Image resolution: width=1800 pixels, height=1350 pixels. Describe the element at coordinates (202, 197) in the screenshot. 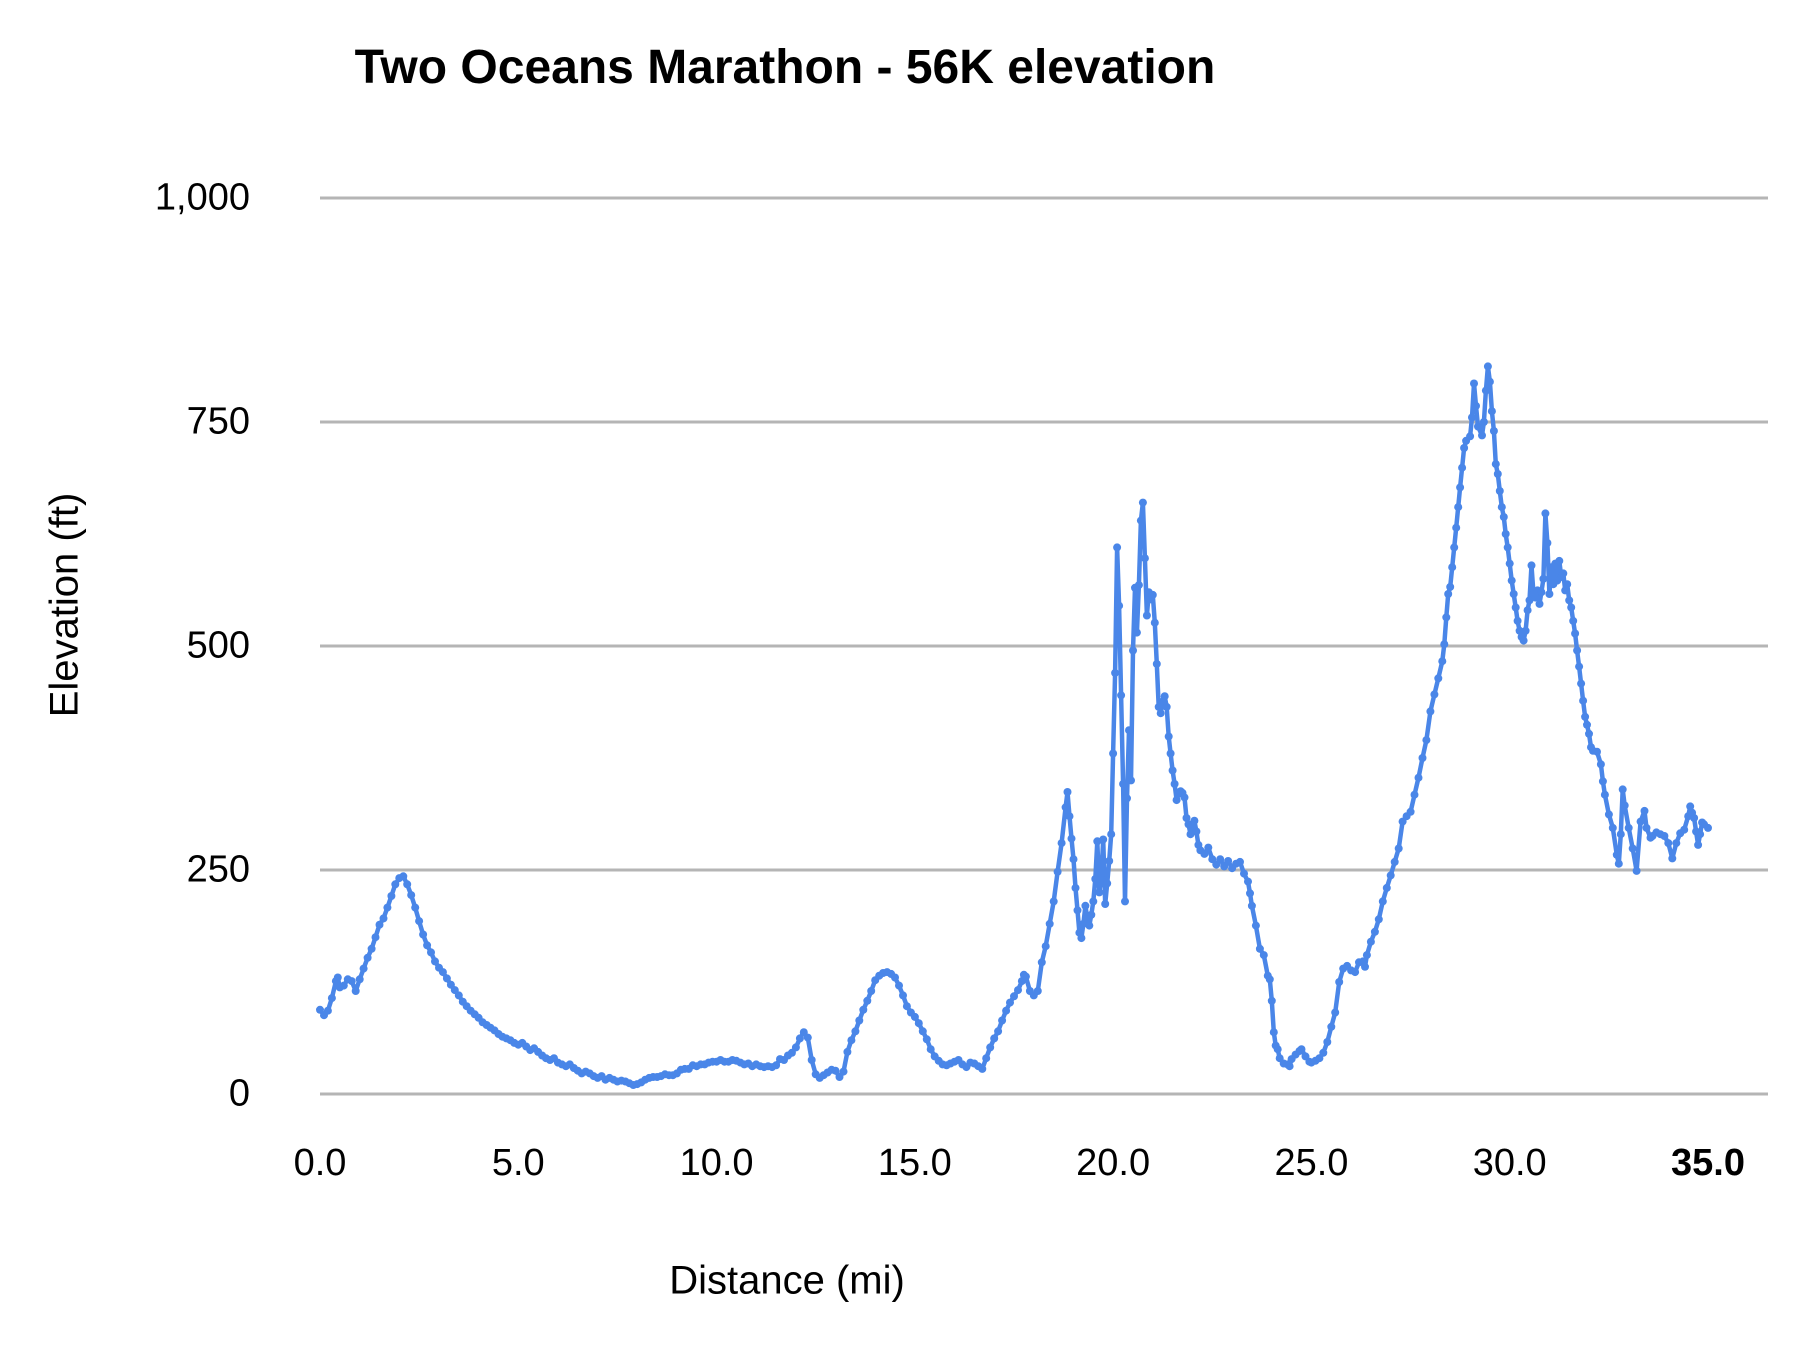

I see `y-tick-label-1,000: 1,000` at that location.